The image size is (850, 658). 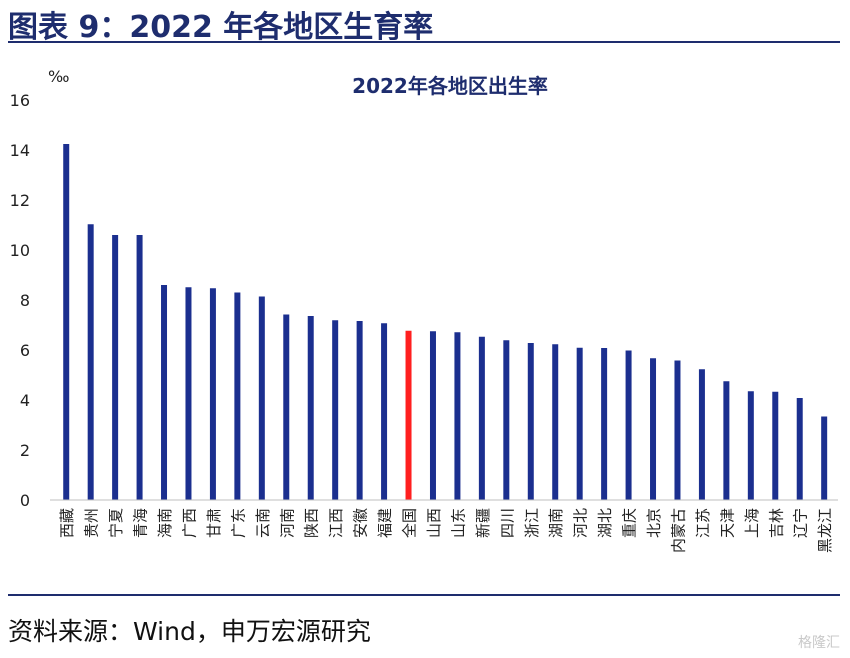 What do you see at coordinates (287, 523) in the screenshot?
I see `x-tick-label: 河南` at bounding box center [287, 523].